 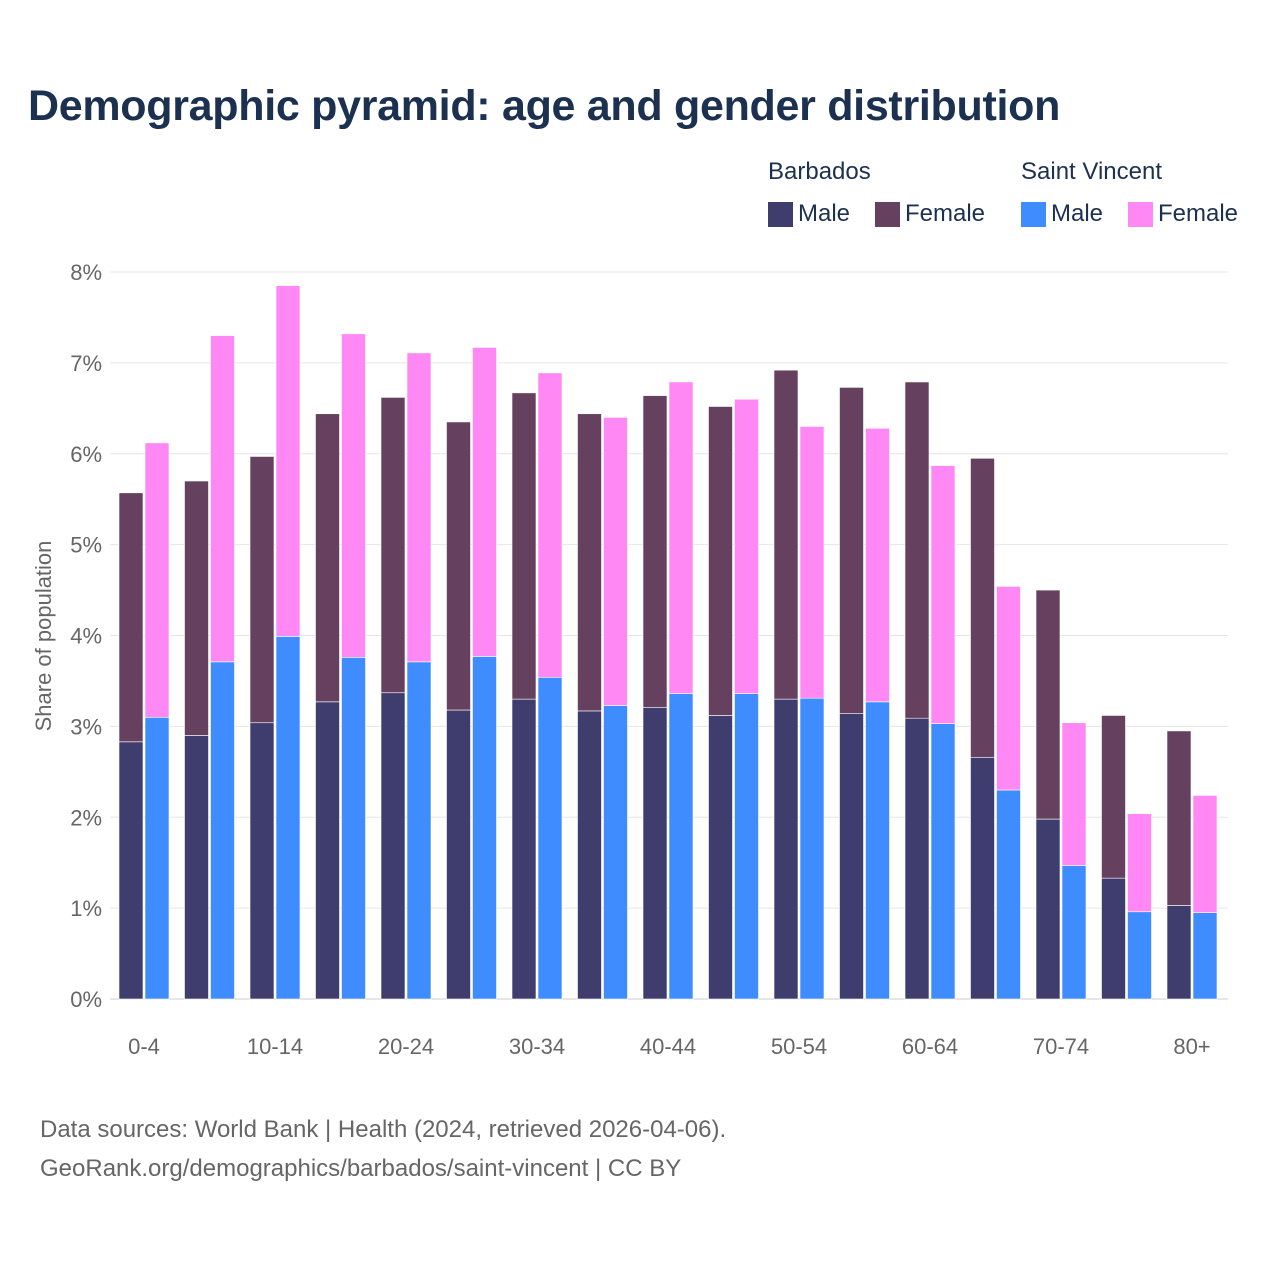 What do you see at coordinates (537, 1046) in the screenshot?
I see `x-tick-label: 30-34` at bounding box center [537, 1046].